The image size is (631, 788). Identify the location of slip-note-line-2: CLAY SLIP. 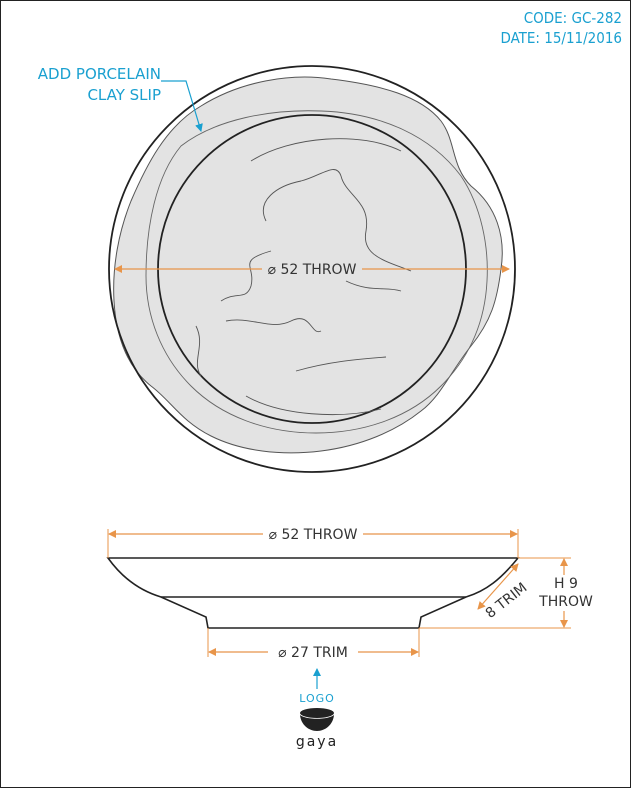
(124, 95).